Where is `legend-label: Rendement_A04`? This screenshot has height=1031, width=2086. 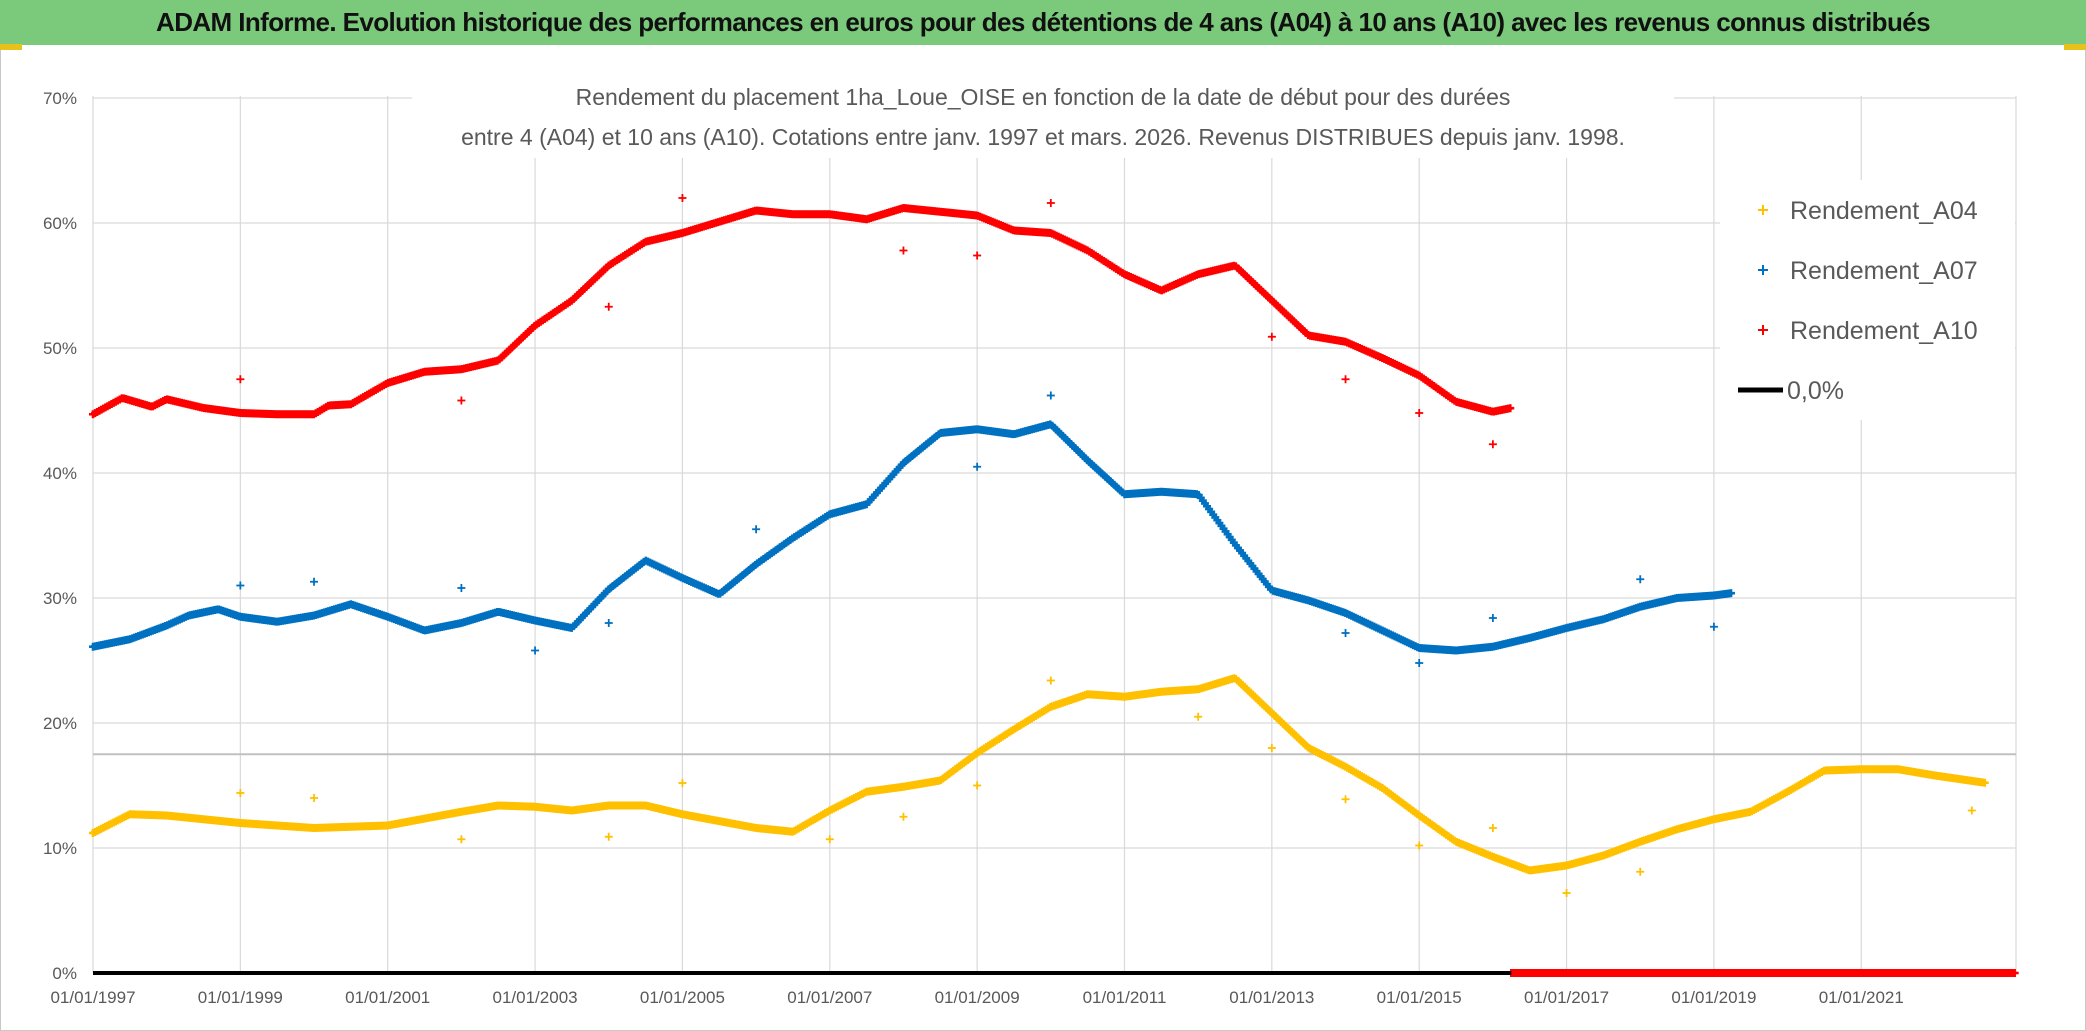 legend-label: Rendement_A04 is located at coordinates (1884, 211).